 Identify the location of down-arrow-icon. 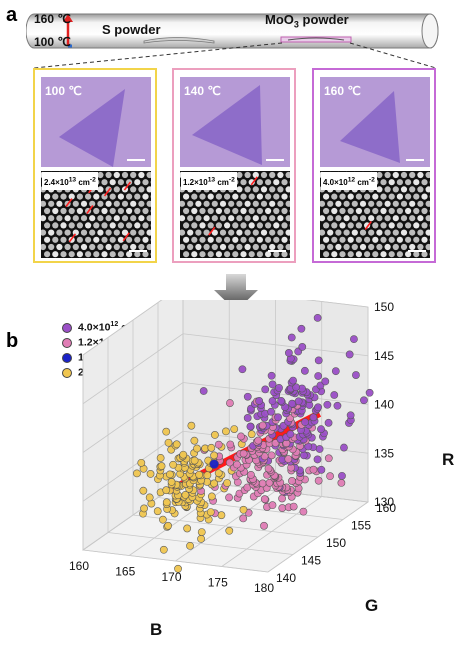
(236, 292).